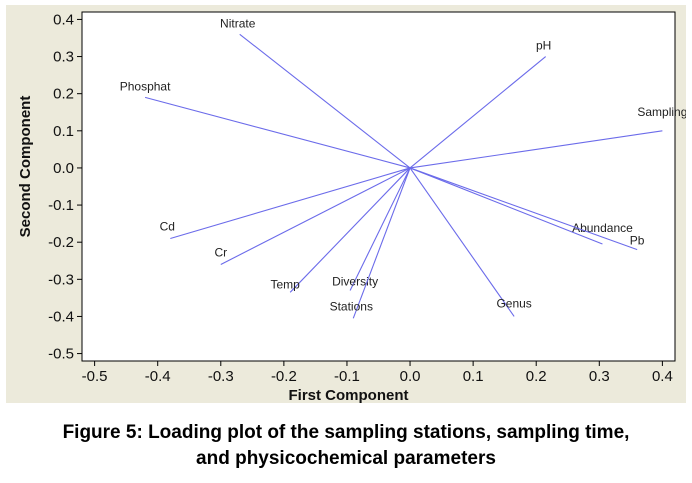  I want to click on x-tick-label: 0.3, so click(599, 376).